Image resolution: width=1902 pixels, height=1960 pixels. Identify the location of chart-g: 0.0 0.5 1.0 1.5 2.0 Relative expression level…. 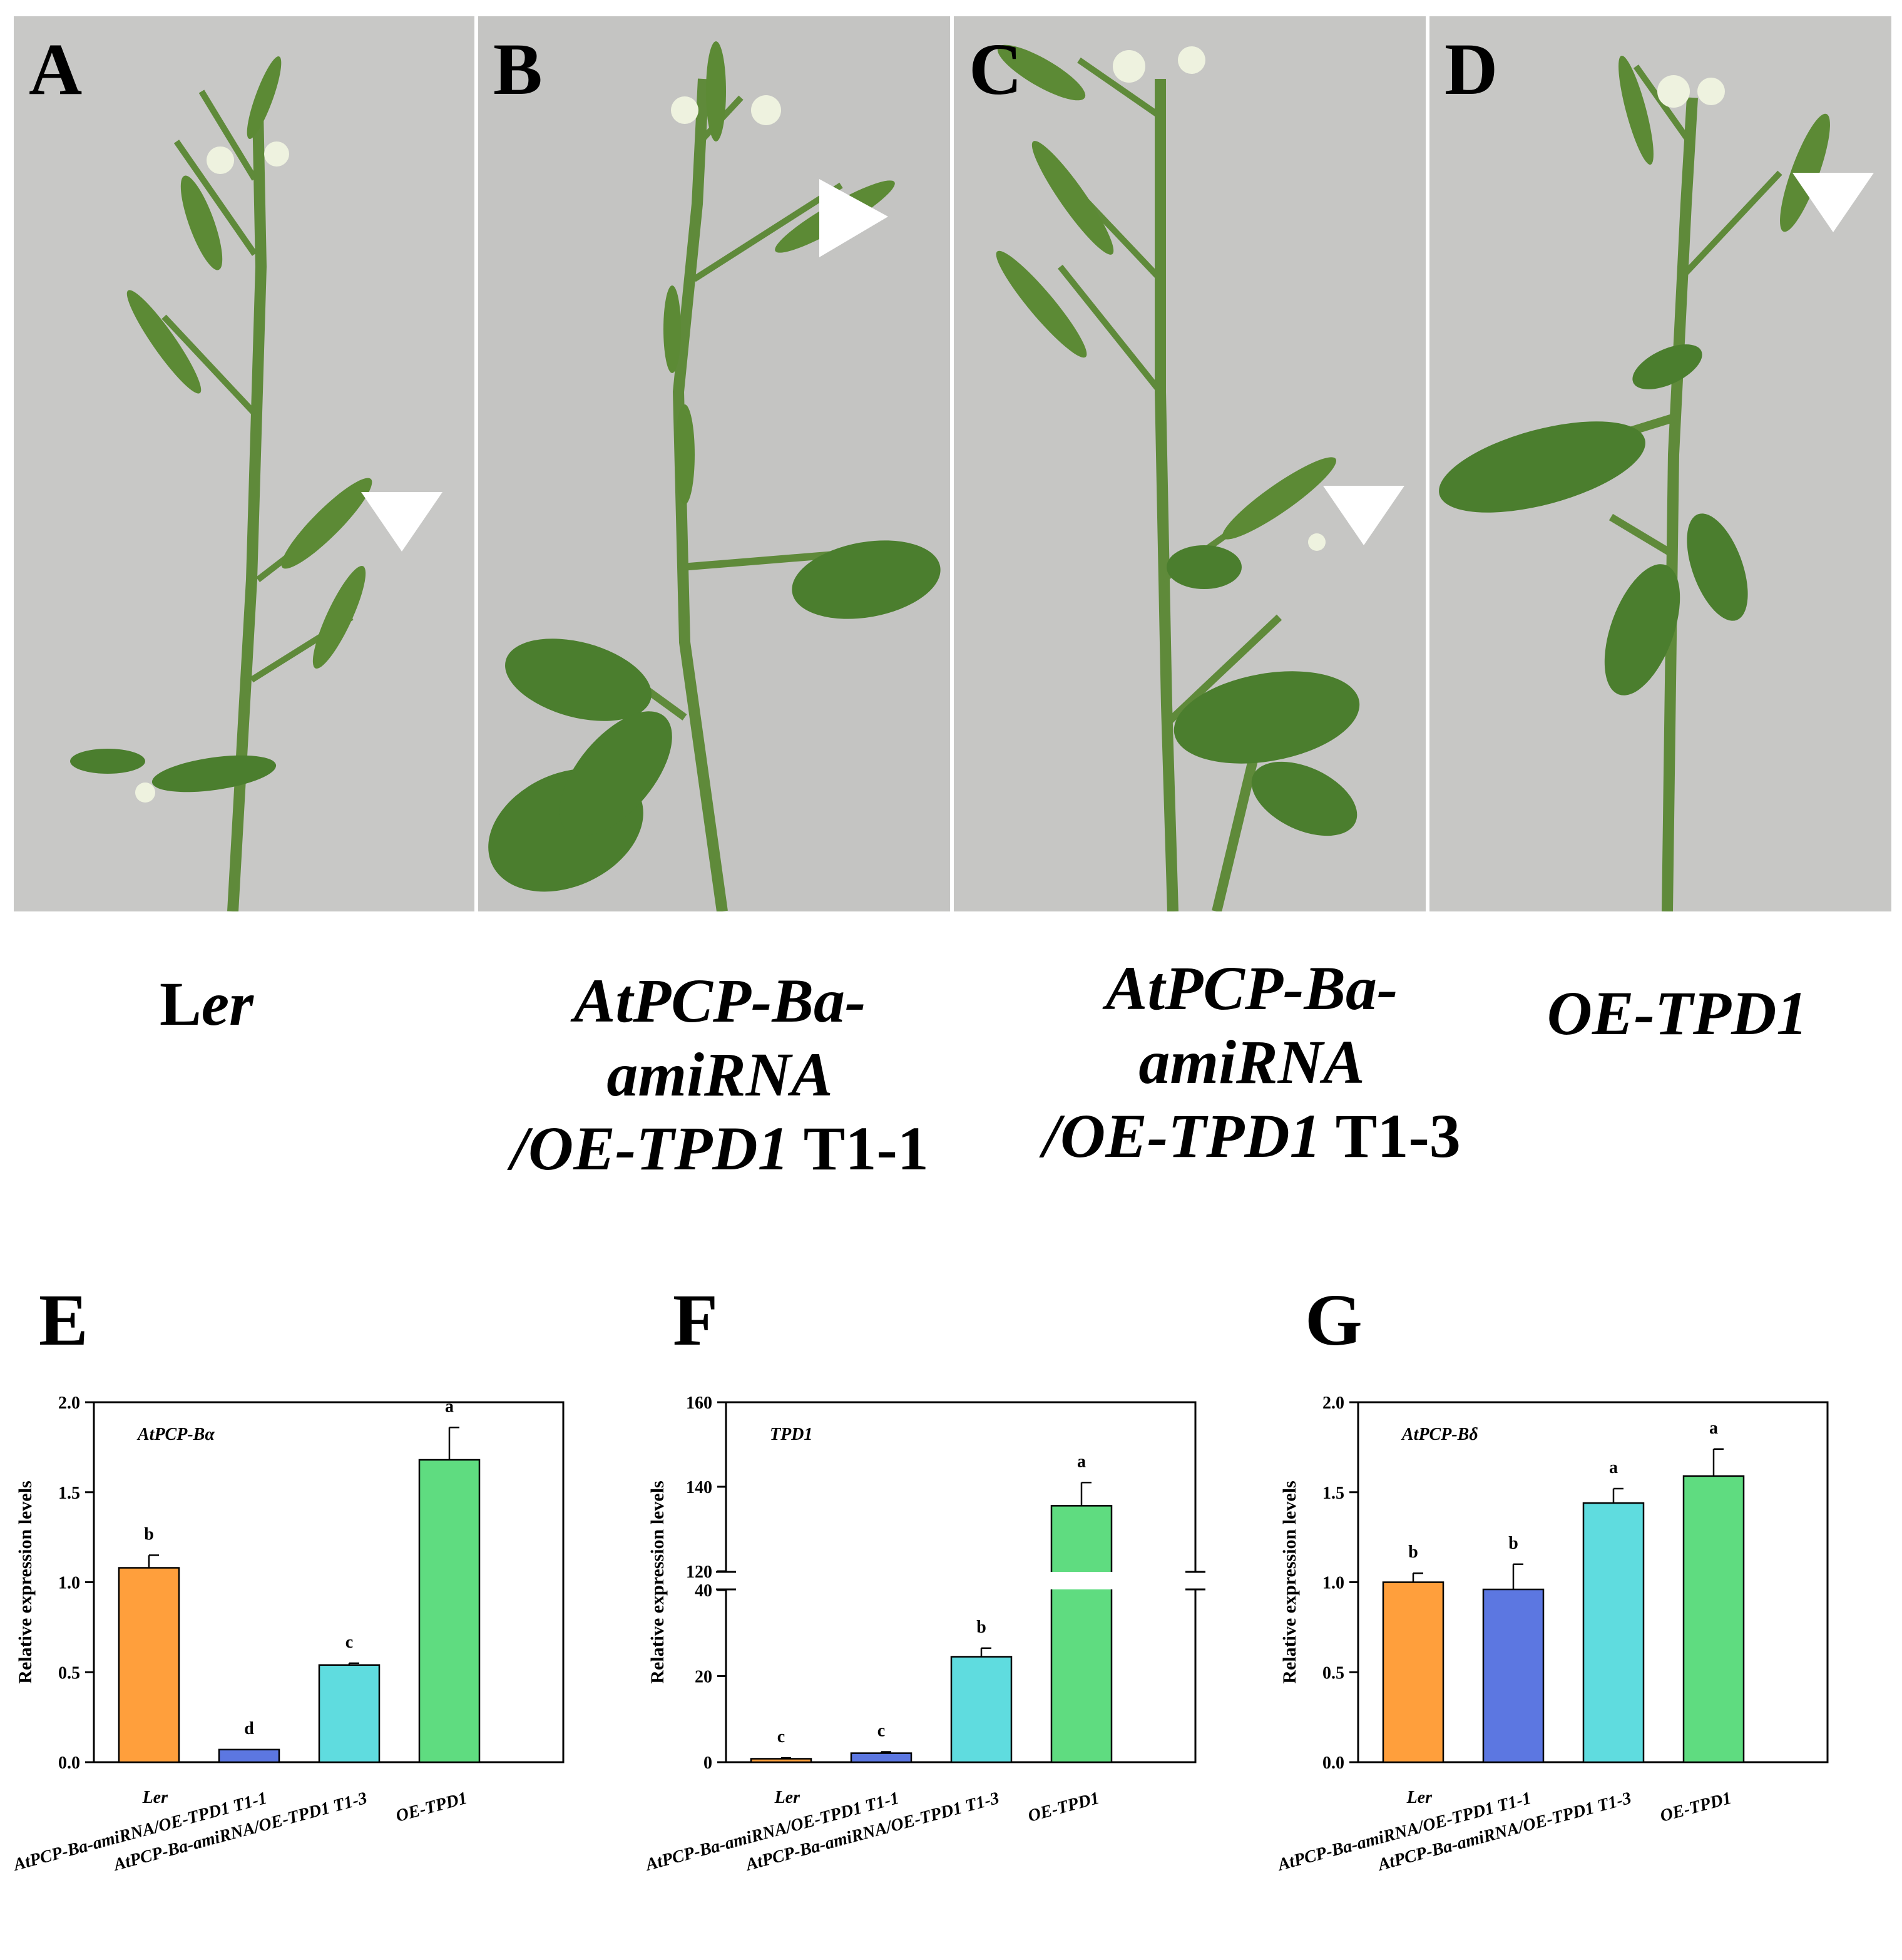
(1552, 1634).